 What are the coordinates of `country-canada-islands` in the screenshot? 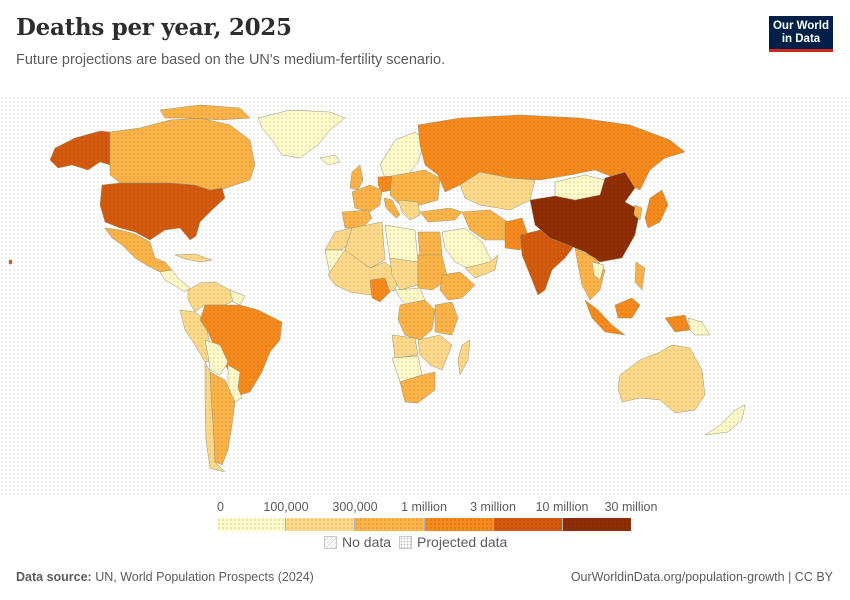 It's located at (205, 112).